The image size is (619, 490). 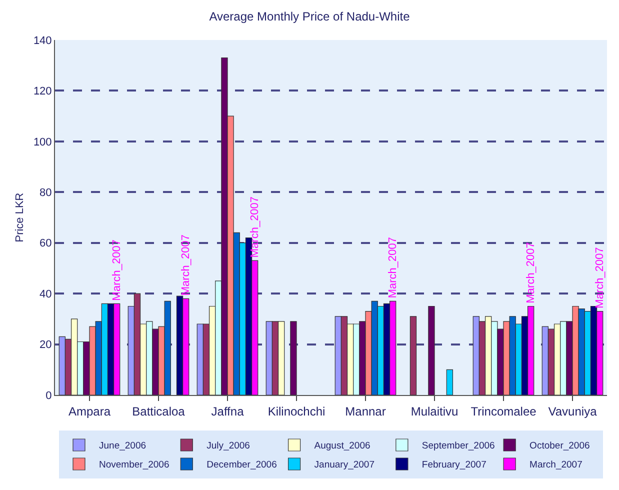 What do you see at coordinates (342, 446) in the screenshot?
I see `legend-label: August_2006` at bounding box center [342, 446].